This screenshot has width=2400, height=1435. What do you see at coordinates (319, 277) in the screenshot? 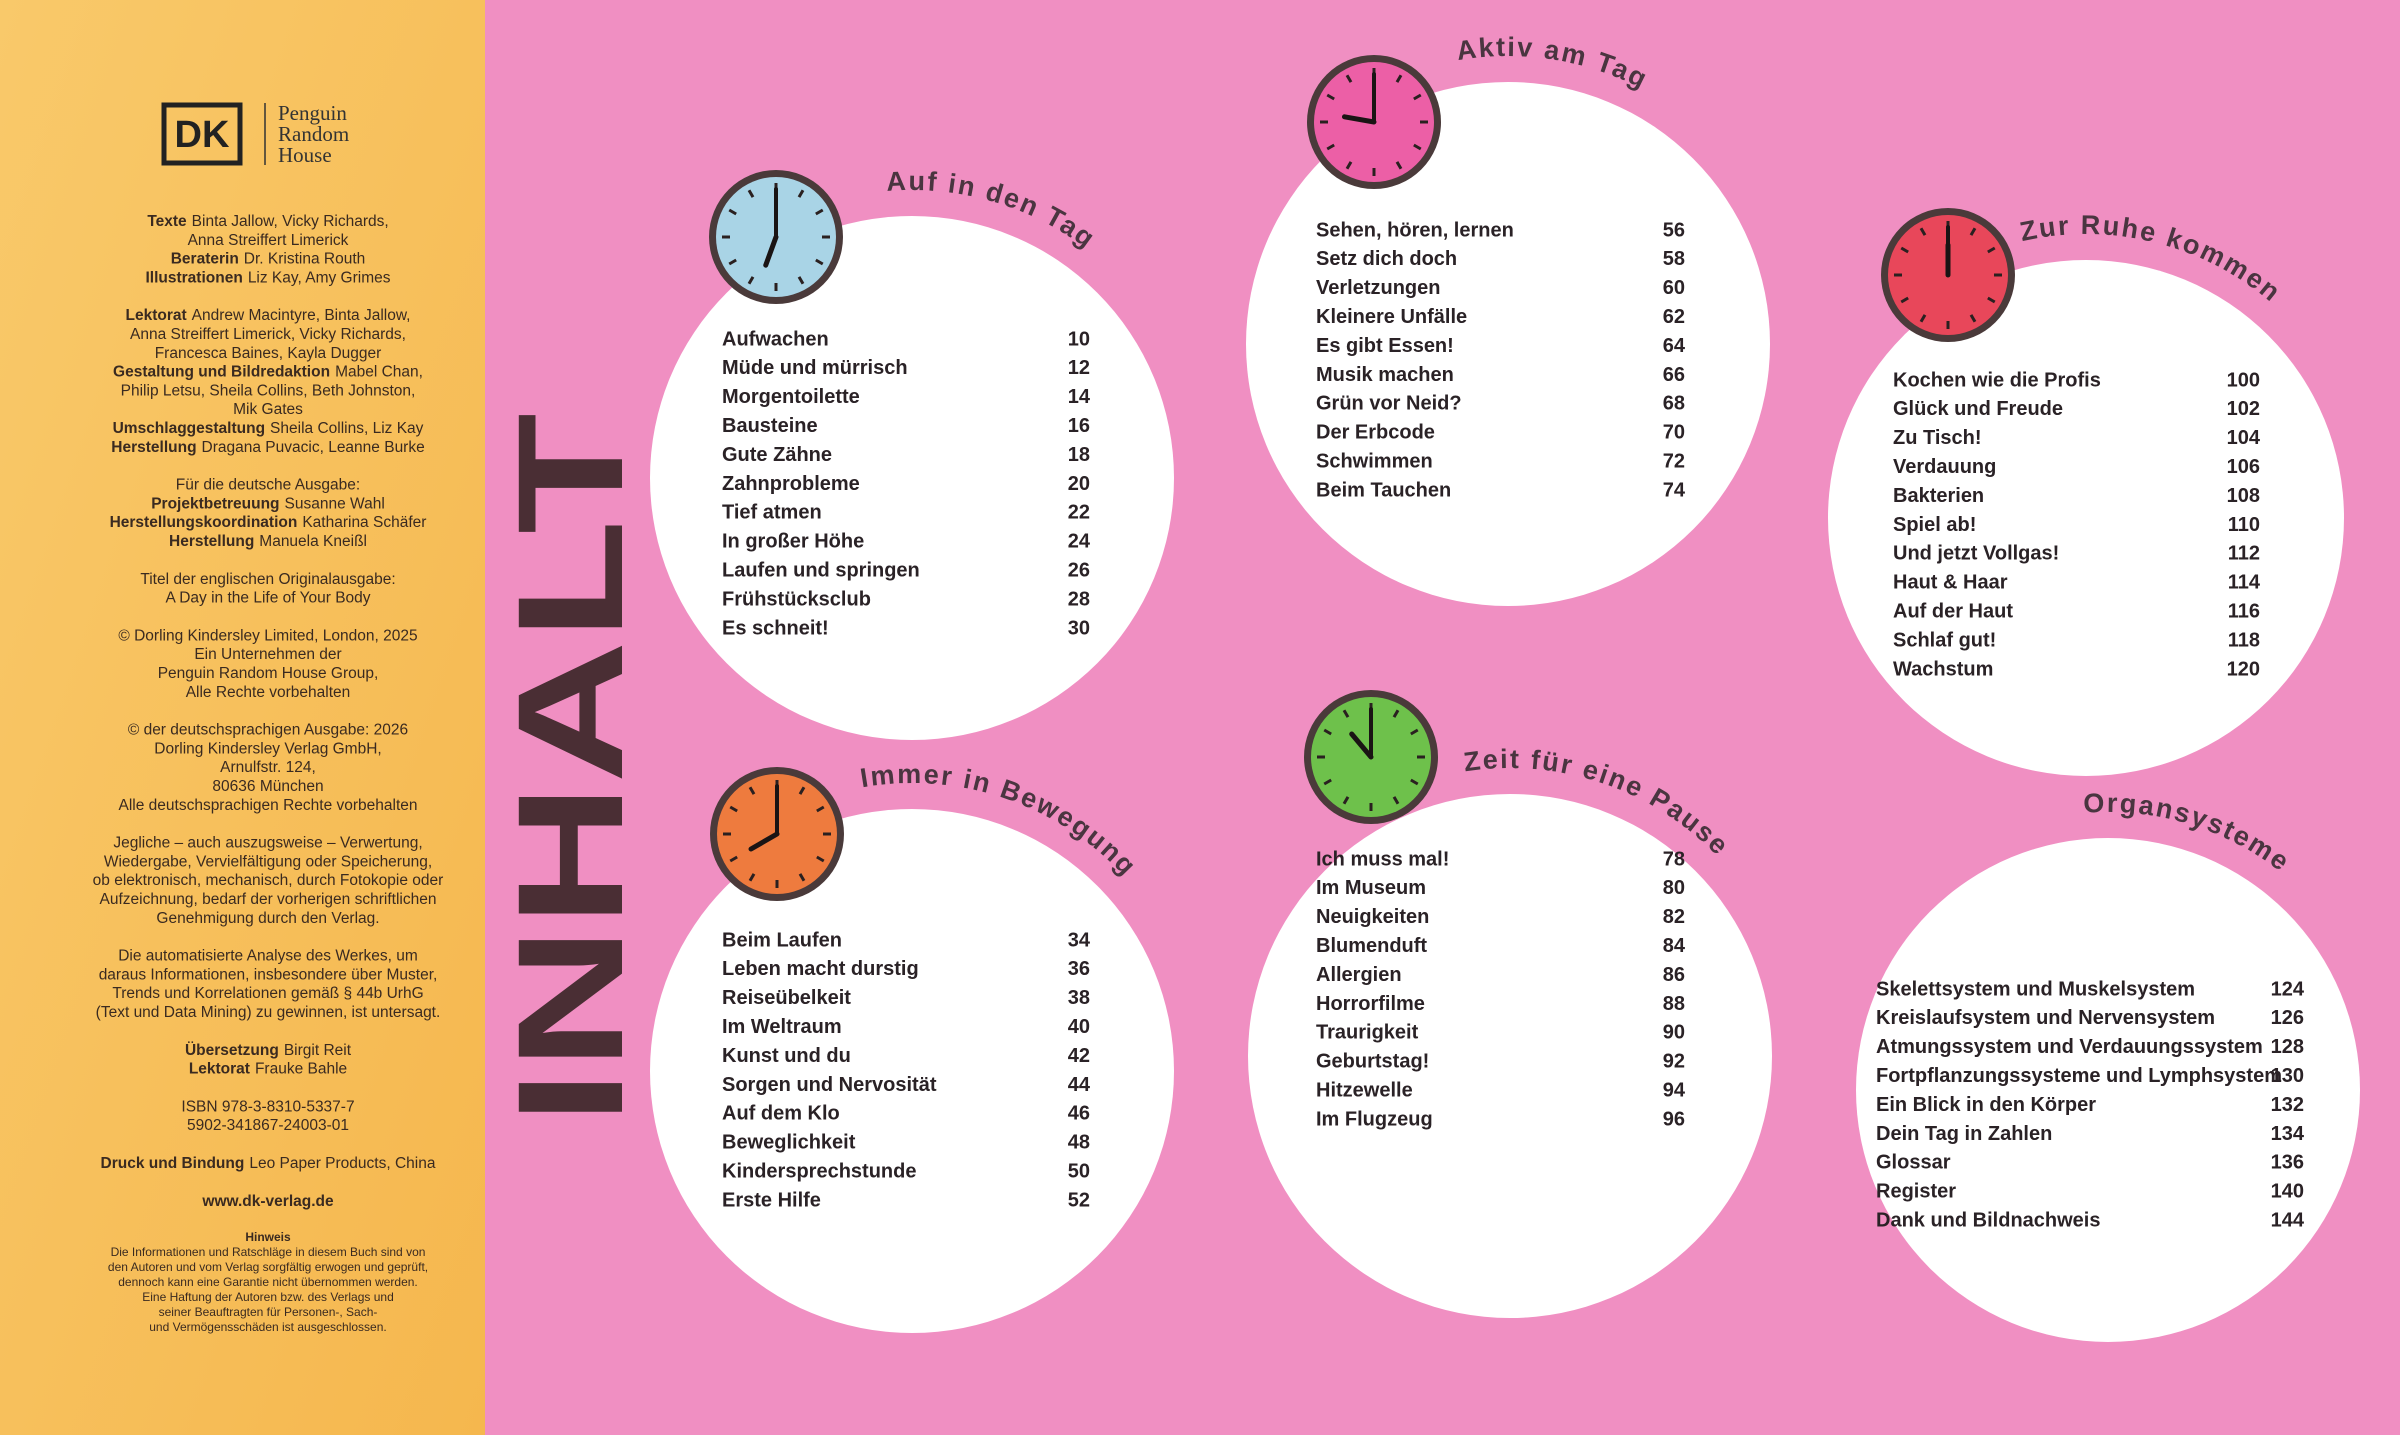
I see `imprint-text: Liz Kay, Amy Grimes` at bounding box center [319, 277].